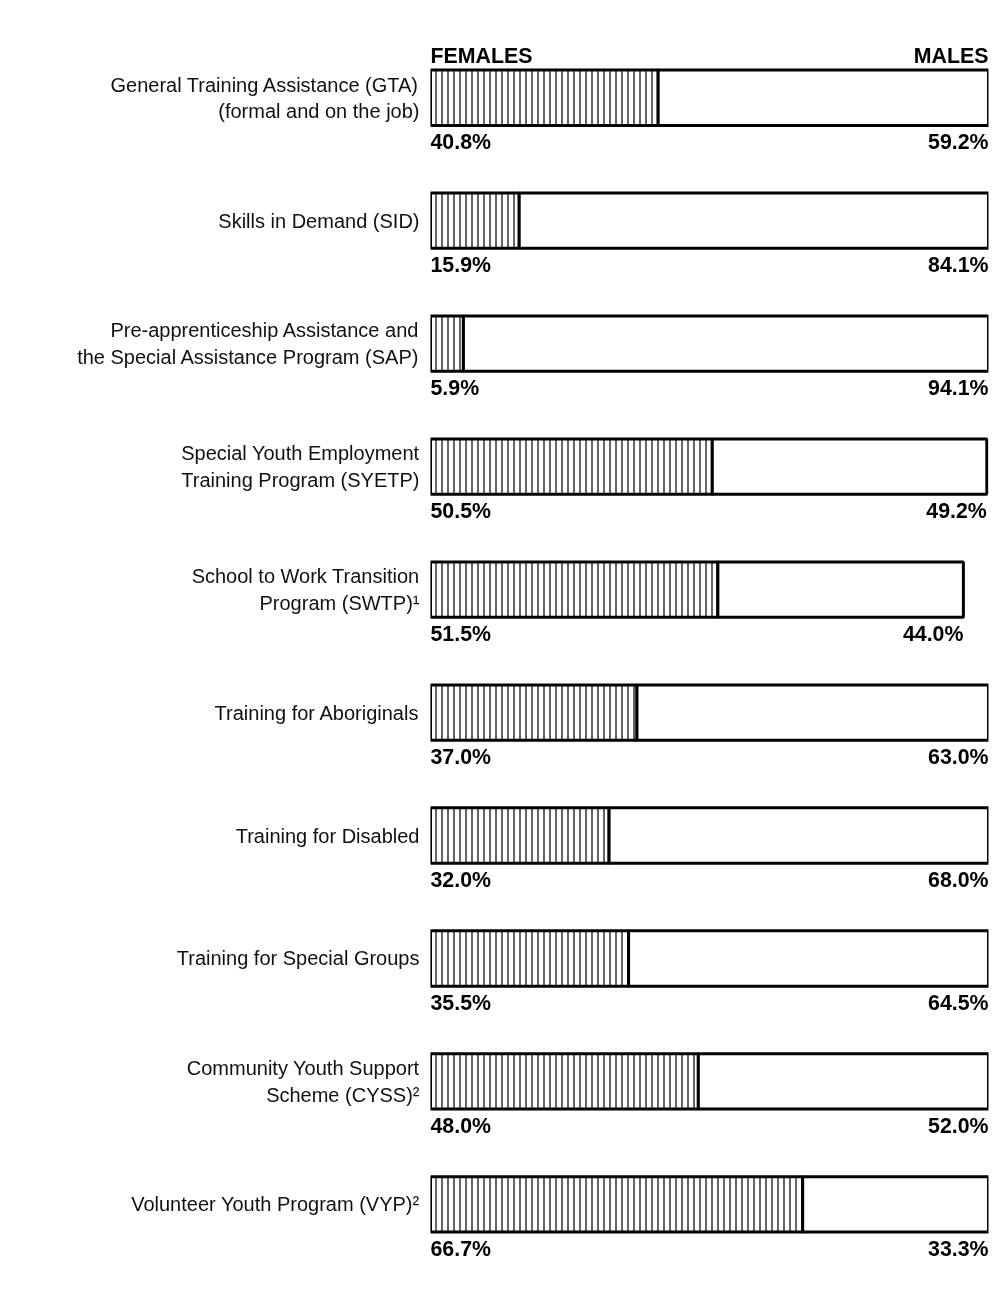  I want to click on data-label: 44.0%, so click(933, 634).